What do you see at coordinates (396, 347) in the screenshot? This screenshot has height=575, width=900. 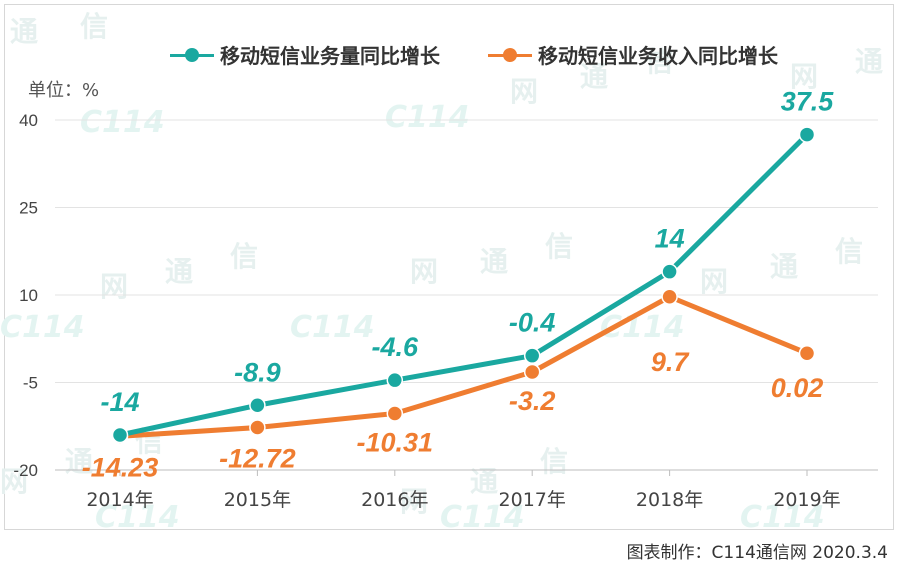 I see `data-label: -4.6` at bounding box center [396, 347].